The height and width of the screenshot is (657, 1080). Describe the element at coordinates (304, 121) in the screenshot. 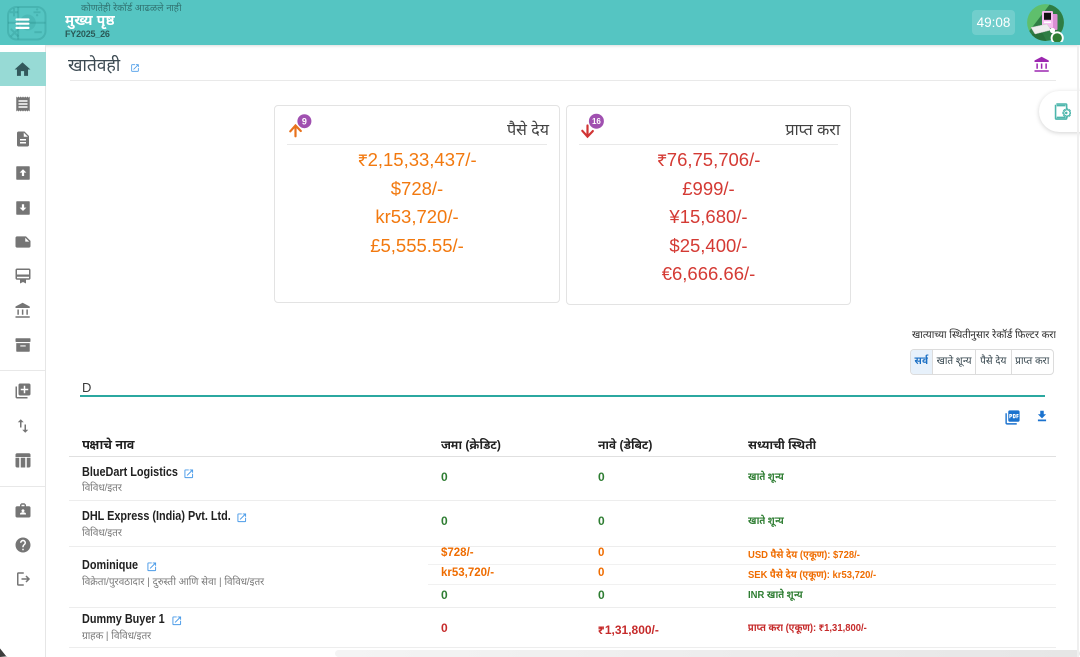

I see `svg-text: 9` at that location.